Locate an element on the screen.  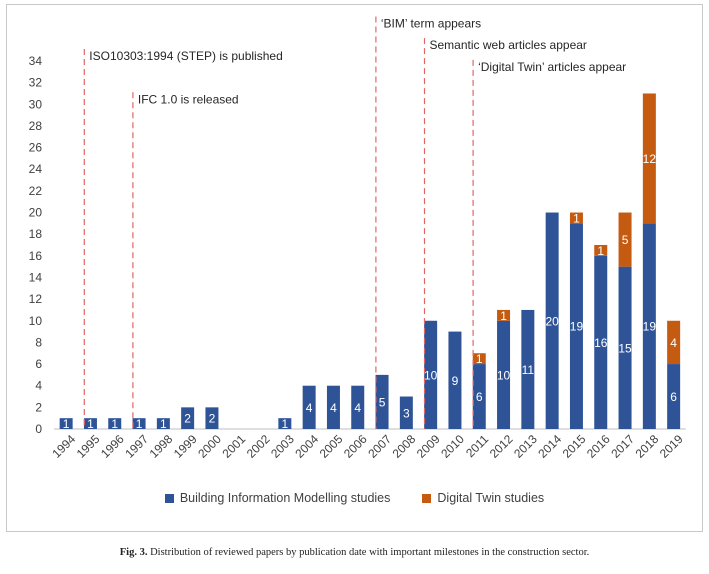
x-tick-label: 2006 is located at coordinates (355, 446).